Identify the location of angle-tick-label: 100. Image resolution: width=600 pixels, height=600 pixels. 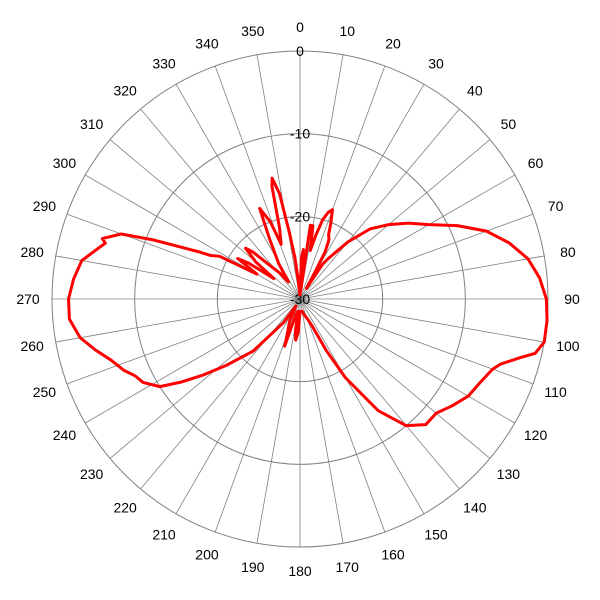
(568, 346).